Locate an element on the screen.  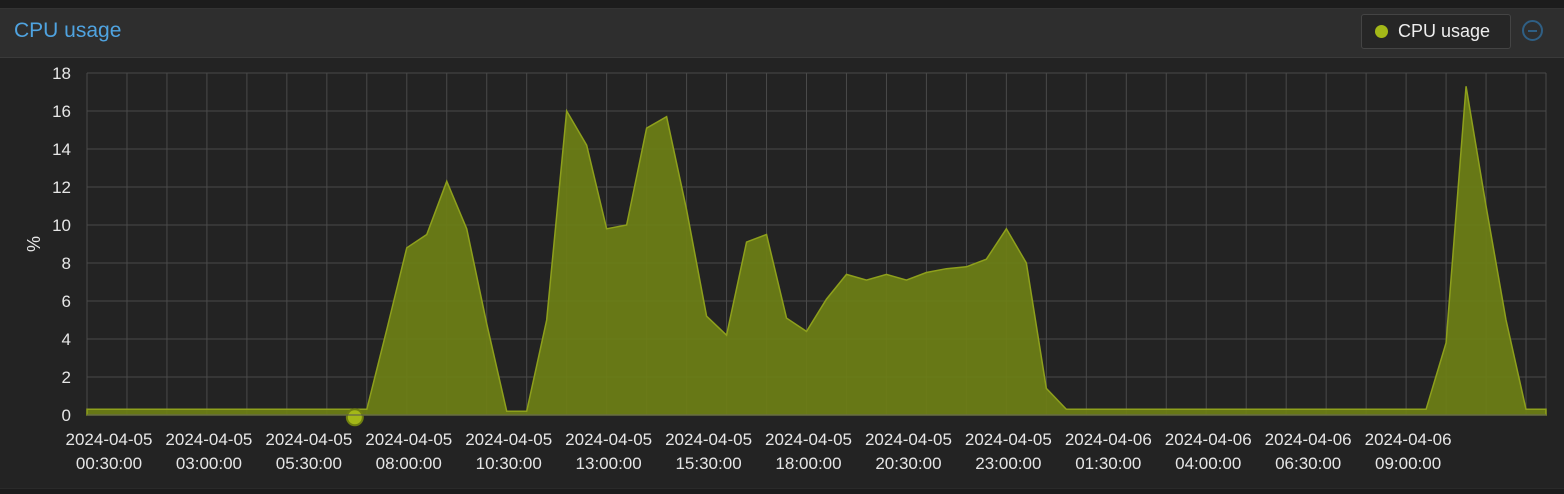
y-tick-label: 10 is located at coordinates (61, 225).